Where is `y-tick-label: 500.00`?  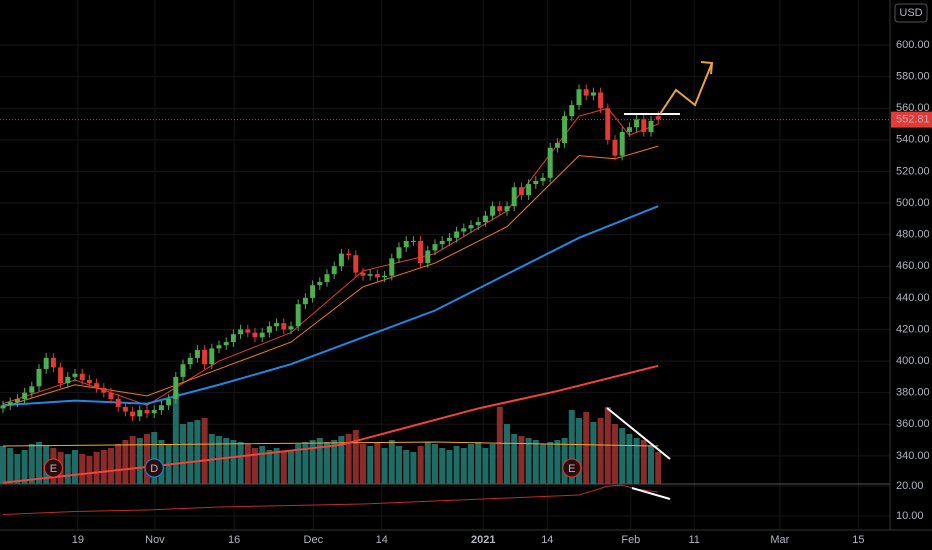
y-tick-label: 500.00 is located at coordinates (913, 203).